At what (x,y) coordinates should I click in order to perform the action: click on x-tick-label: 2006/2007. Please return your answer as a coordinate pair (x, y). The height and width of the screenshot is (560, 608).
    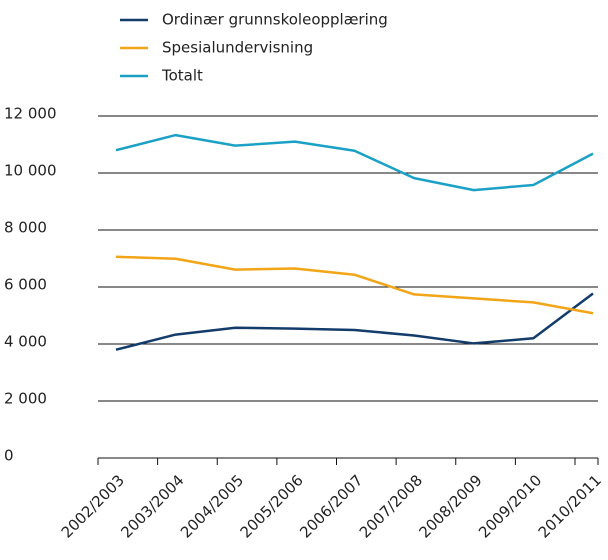
    Looking at the image, I should click on (331, 506).